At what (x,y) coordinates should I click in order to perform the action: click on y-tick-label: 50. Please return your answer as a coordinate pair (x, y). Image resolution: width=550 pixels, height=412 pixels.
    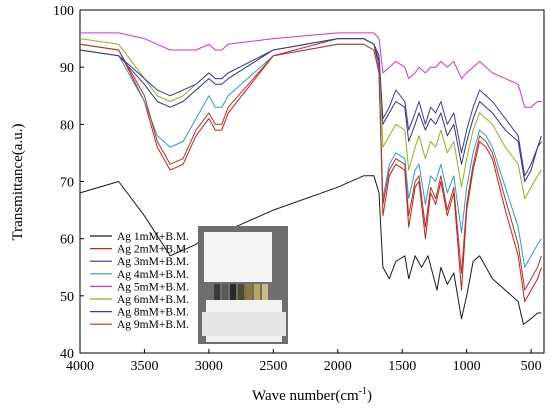
    Looking at the image, I should click on (67, 297).